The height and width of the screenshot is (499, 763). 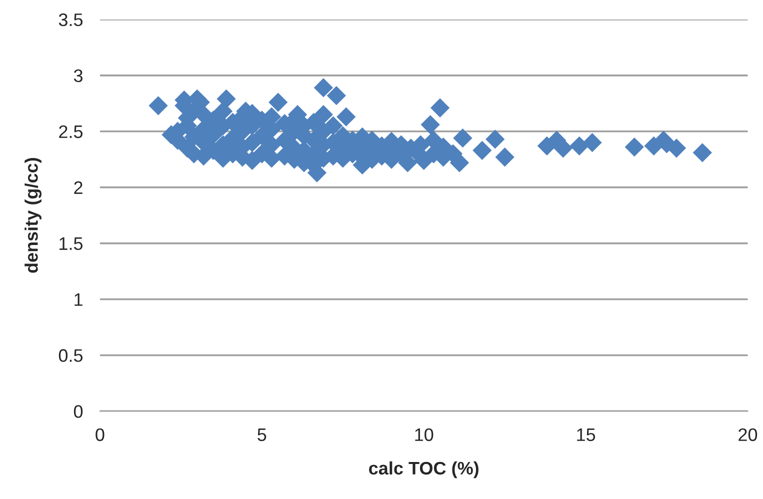 I want to click on x-tick-label: 10, so click(x=424, y=435).